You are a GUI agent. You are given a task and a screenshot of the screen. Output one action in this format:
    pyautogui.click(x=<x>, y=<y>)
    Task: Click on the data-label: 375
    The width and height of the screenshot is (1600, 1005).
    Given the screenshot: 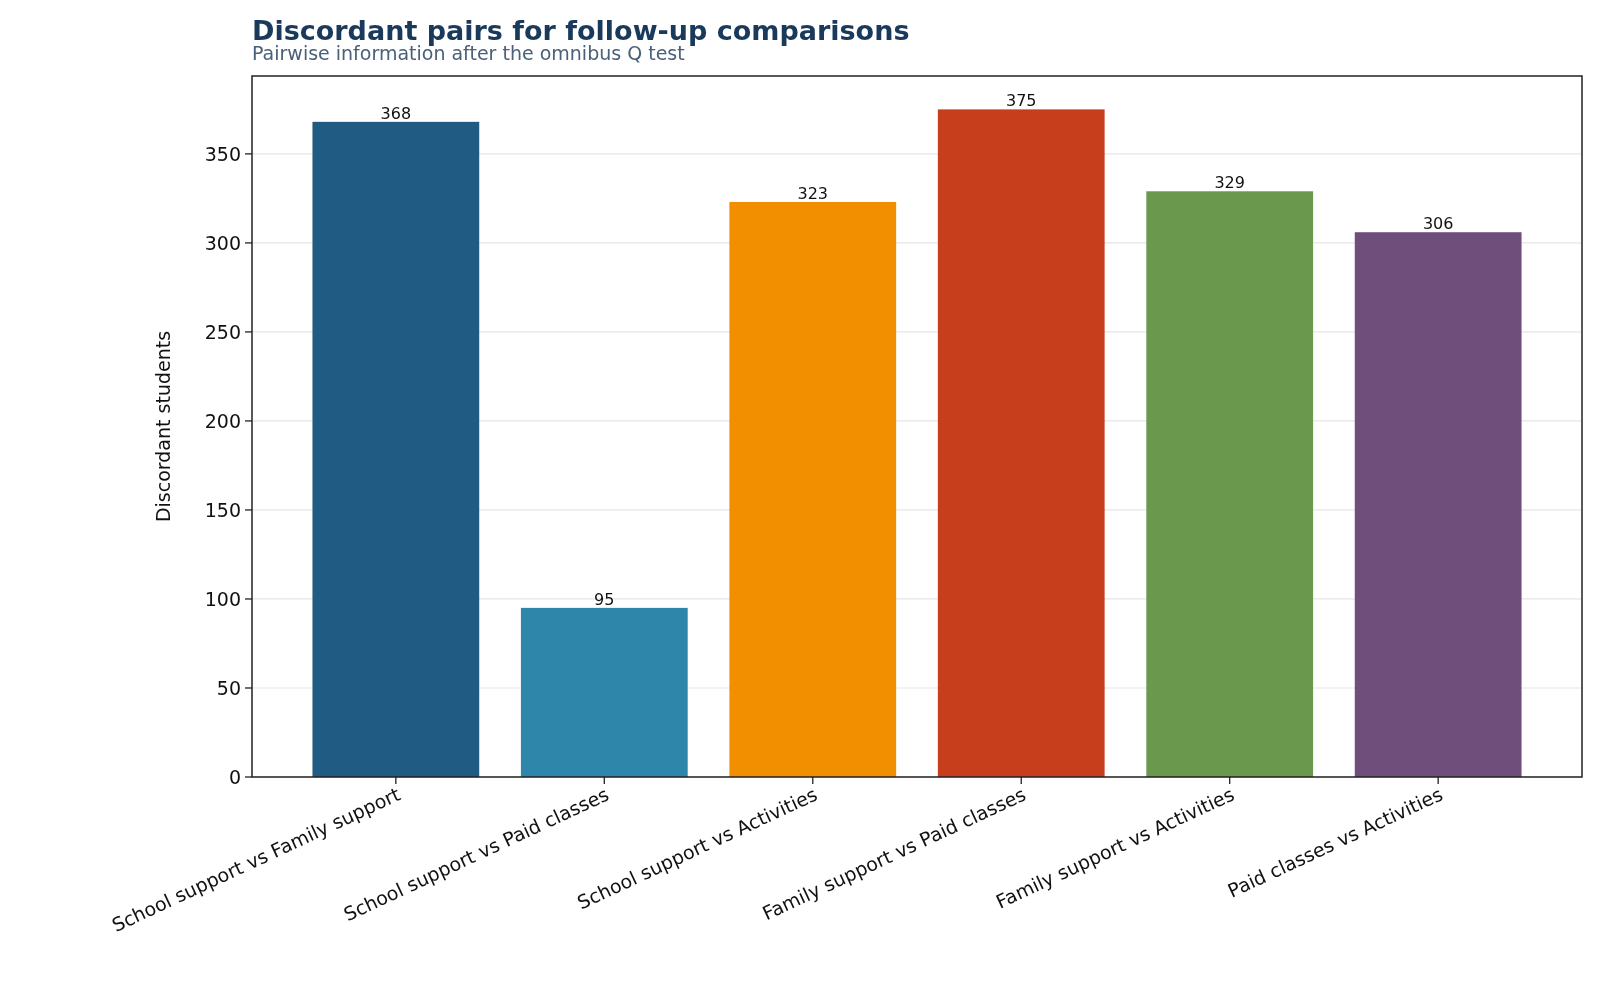 What is the action you would take?
    pyautogui.click(x=1021, y=101)
    